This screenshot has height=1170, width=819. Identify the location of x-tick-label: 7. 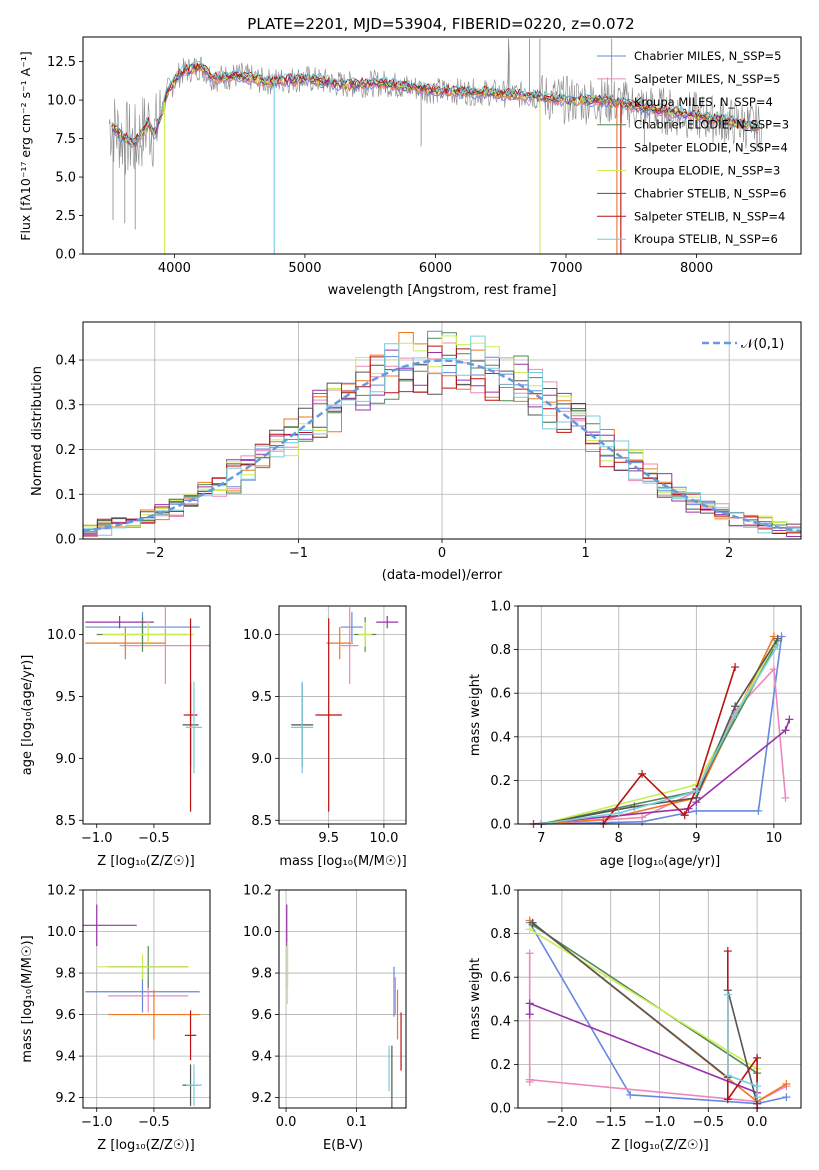
(541, 838).